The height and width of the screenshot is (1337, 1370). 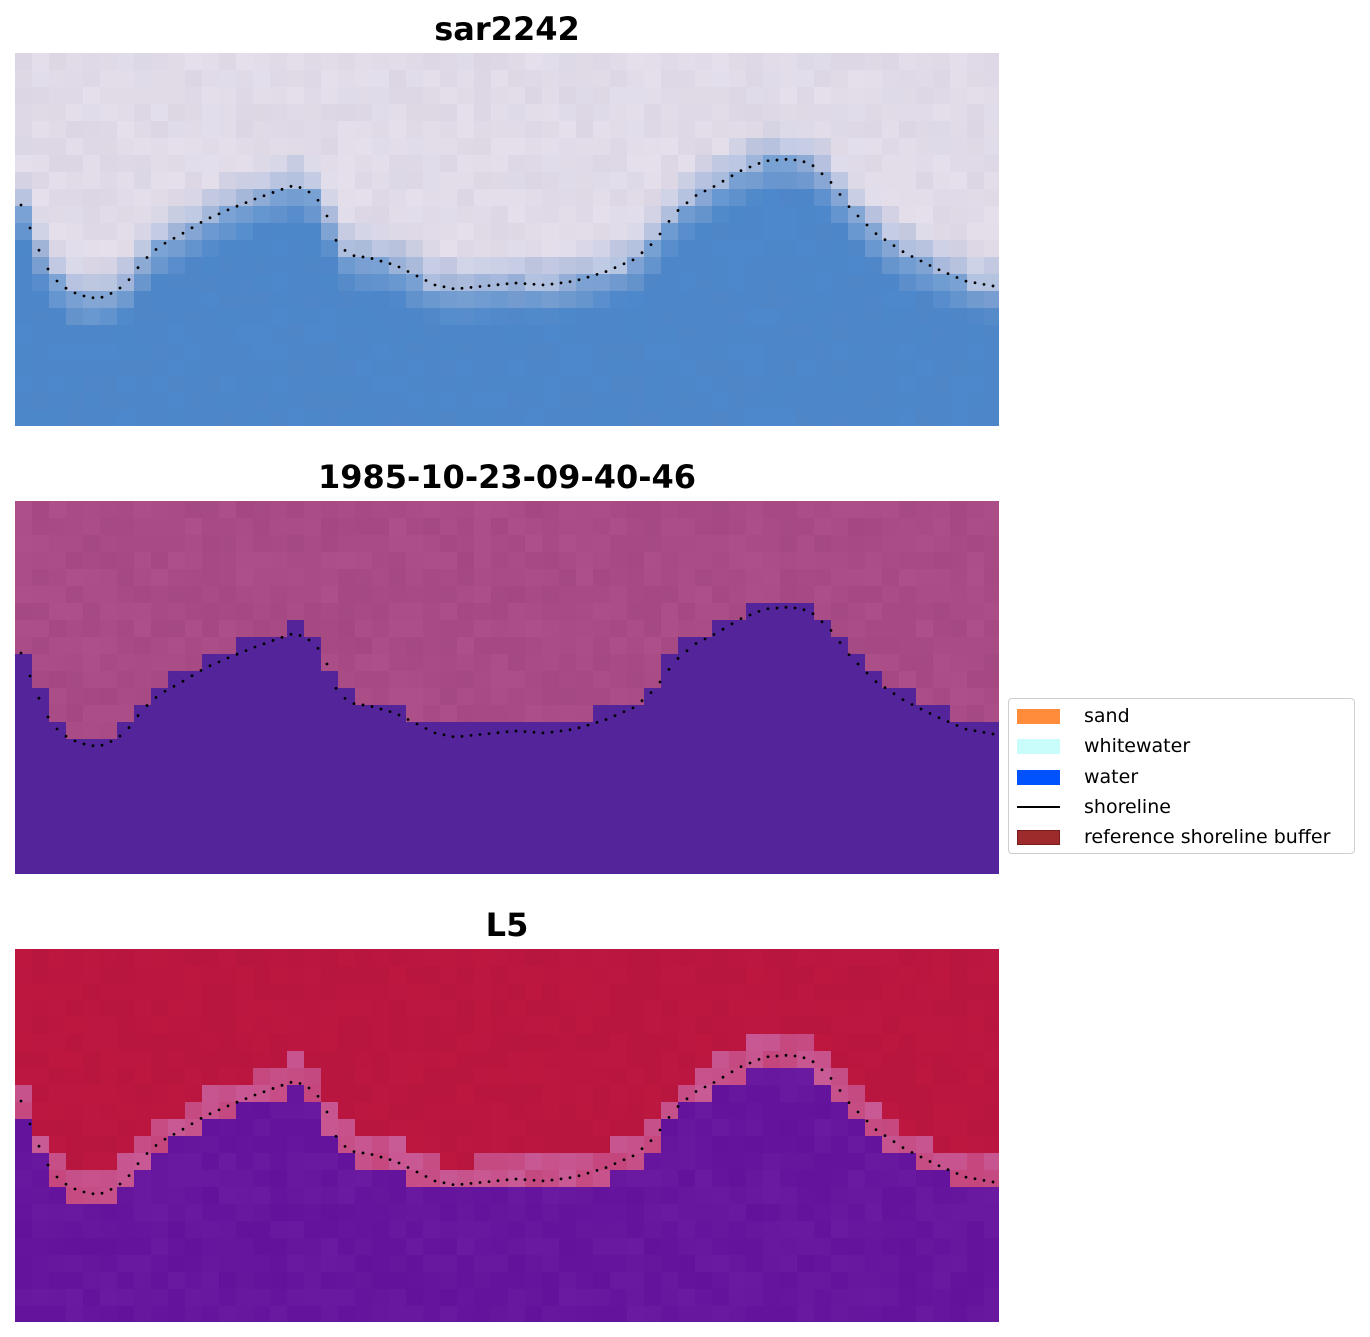 What do you see at coordinates (1137, 746) in the screenshot?
I see `legend-label-whitewater: whitewater` at bounding box center [1137, 746].